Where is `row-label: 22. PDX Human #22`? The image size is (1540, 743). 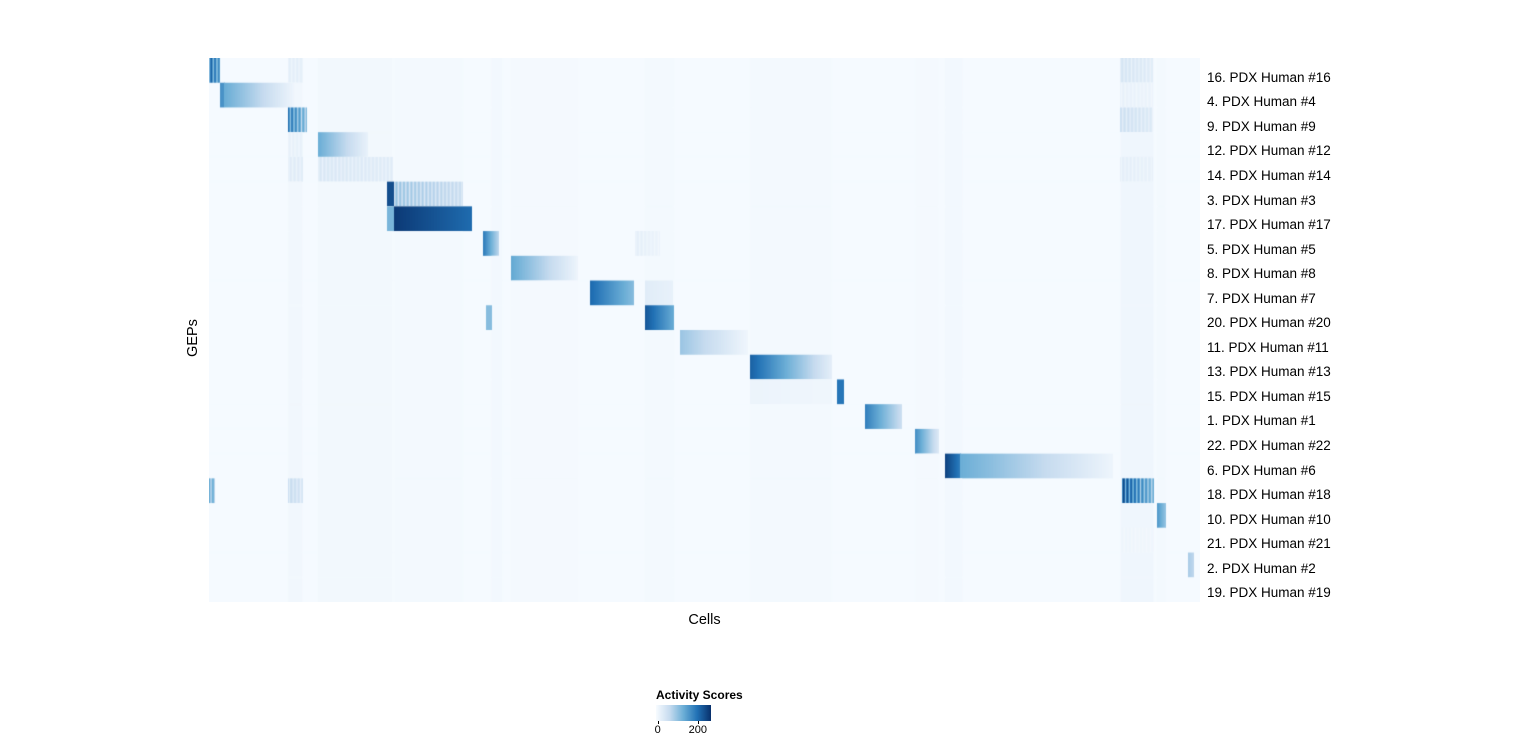 row-label: 22. PDX Human #22 is located at coordinates (1269, 445).